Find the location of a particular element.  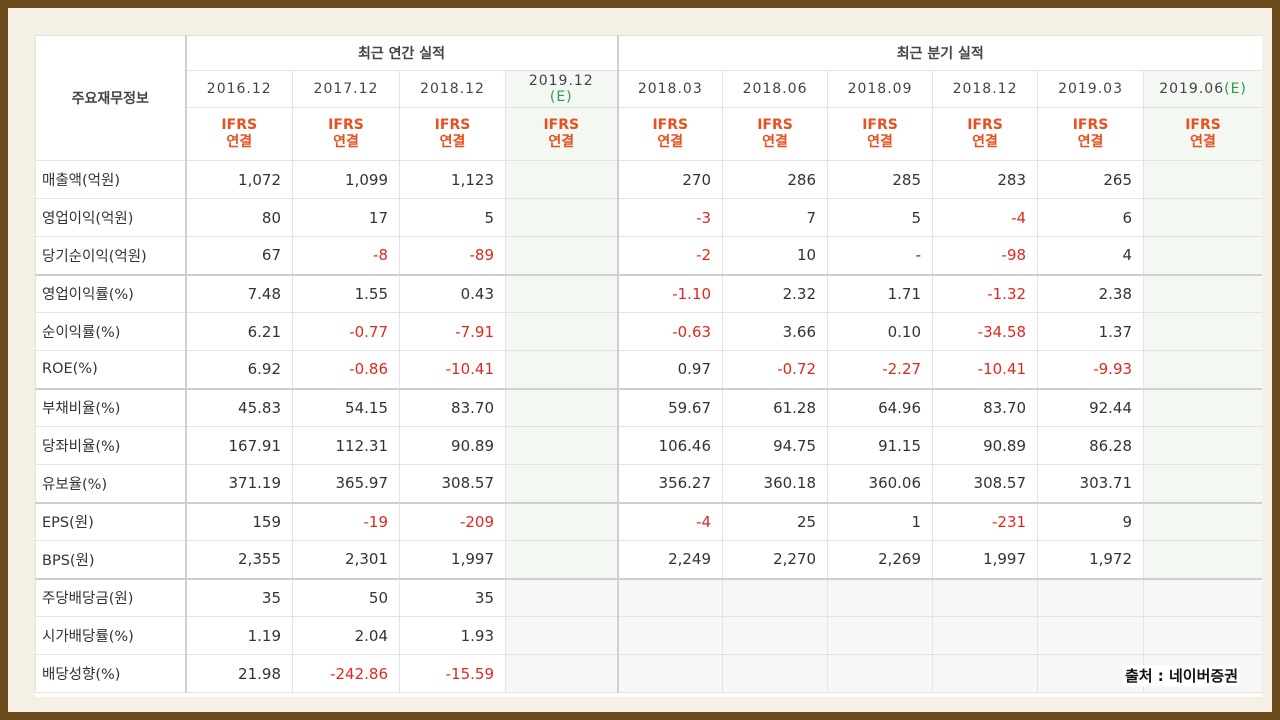

table-cell: 1.55 is located at coordinates (346, 293).